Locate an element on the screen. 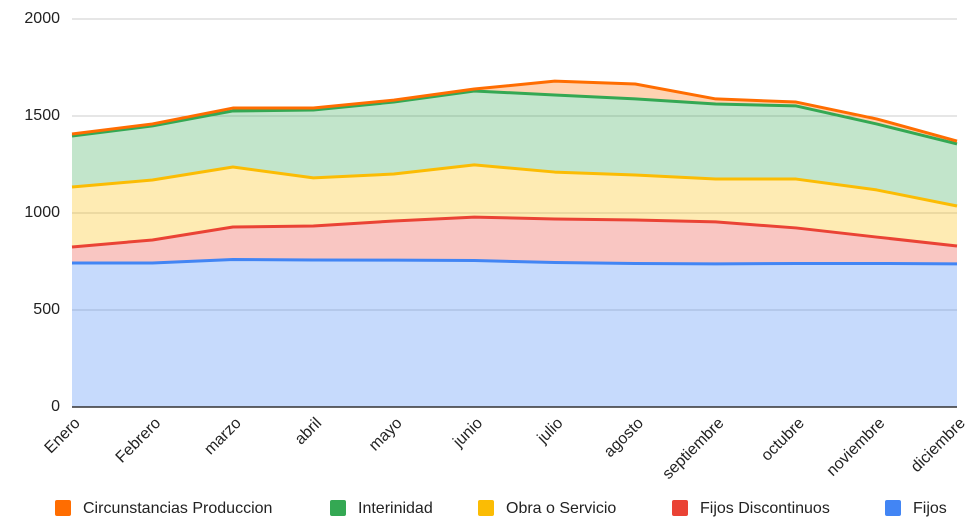 Image resolution: width=969 pixels, height=522 pixels. legend-item: Interinidad is located at coordinates (381, 508).